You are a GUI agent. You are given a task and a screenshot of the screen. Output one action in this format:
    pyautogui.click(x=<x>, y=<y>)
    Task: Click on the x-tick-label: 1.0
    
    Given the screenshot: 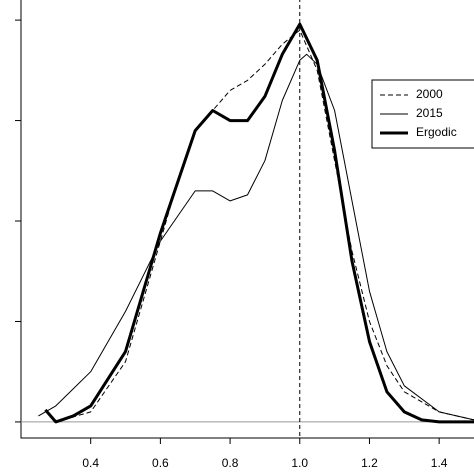 What is the action you would take?
    pyautogui.click(x=299, y=463)
    